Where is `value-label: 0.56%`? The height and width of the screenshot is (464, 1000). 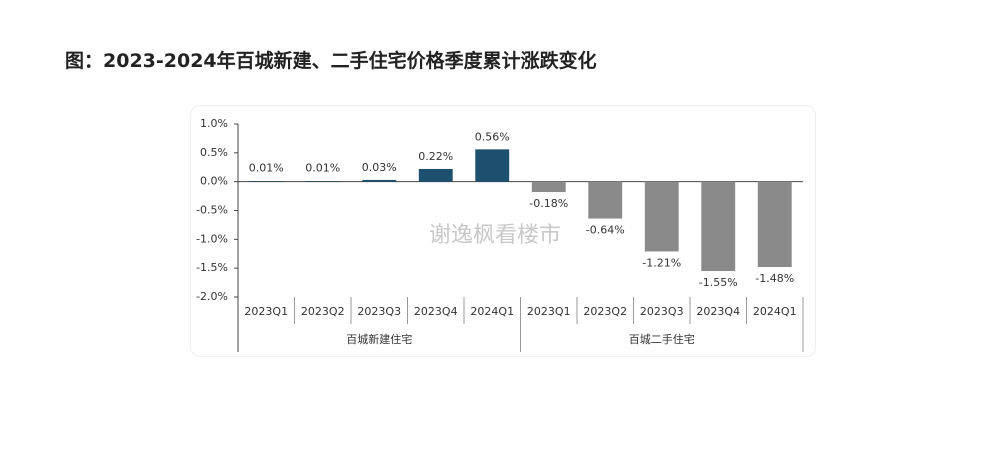
value-label: 0.56% is located at coordinates (492, 136).